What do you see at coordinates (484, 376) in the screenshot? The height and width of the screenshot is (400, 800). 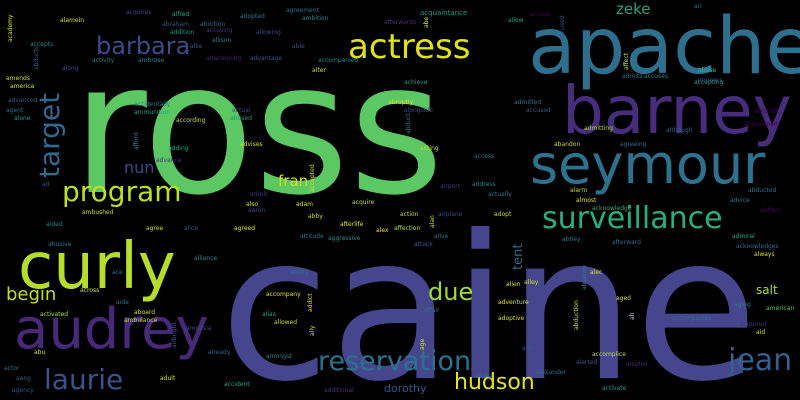 I see `word-alpha: alpha` at bounding box center [484, 376].